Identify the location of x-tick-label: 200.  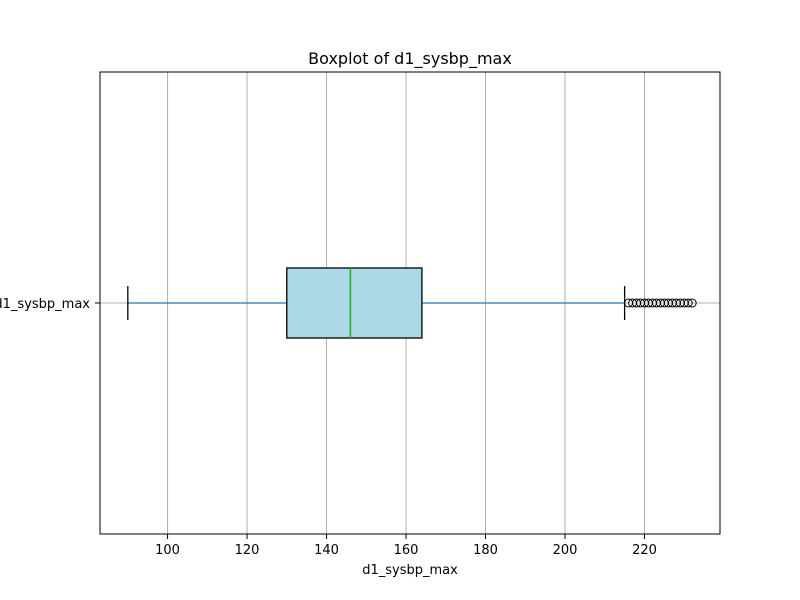
(565, 550).